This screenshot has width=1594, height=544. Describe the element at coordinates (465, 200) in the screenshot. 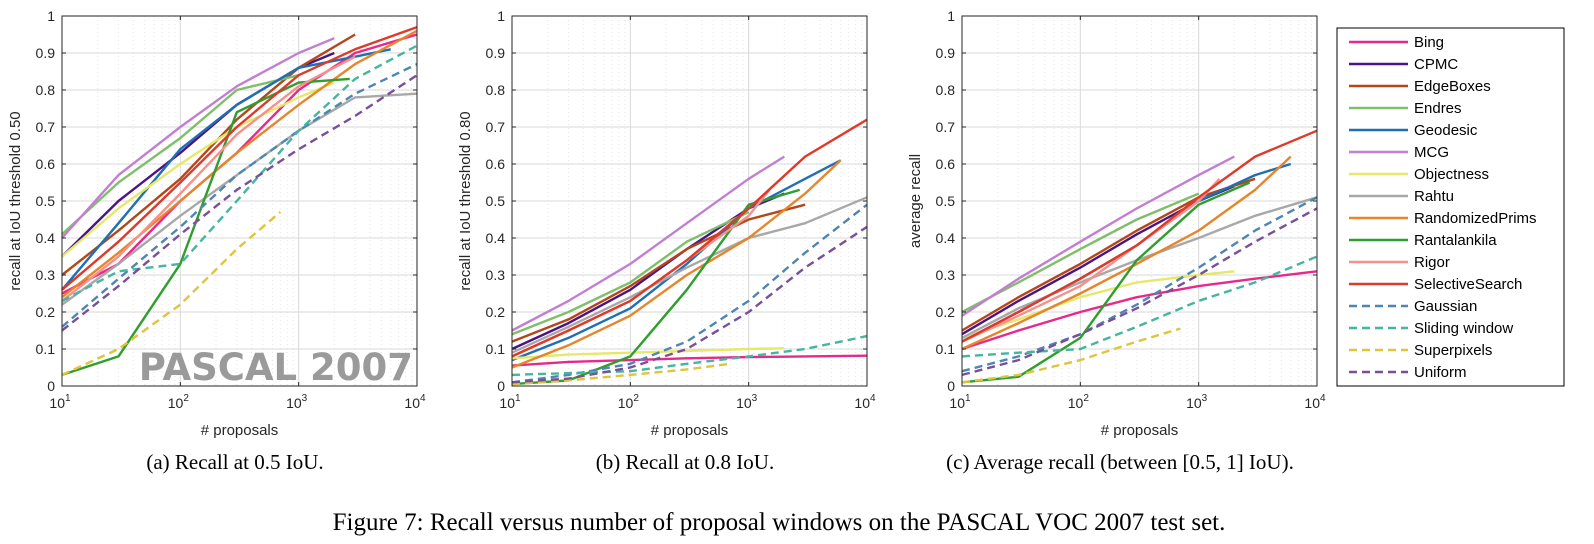

I see `y-axis-label: recall at IoU threshold 0.80` at that location.